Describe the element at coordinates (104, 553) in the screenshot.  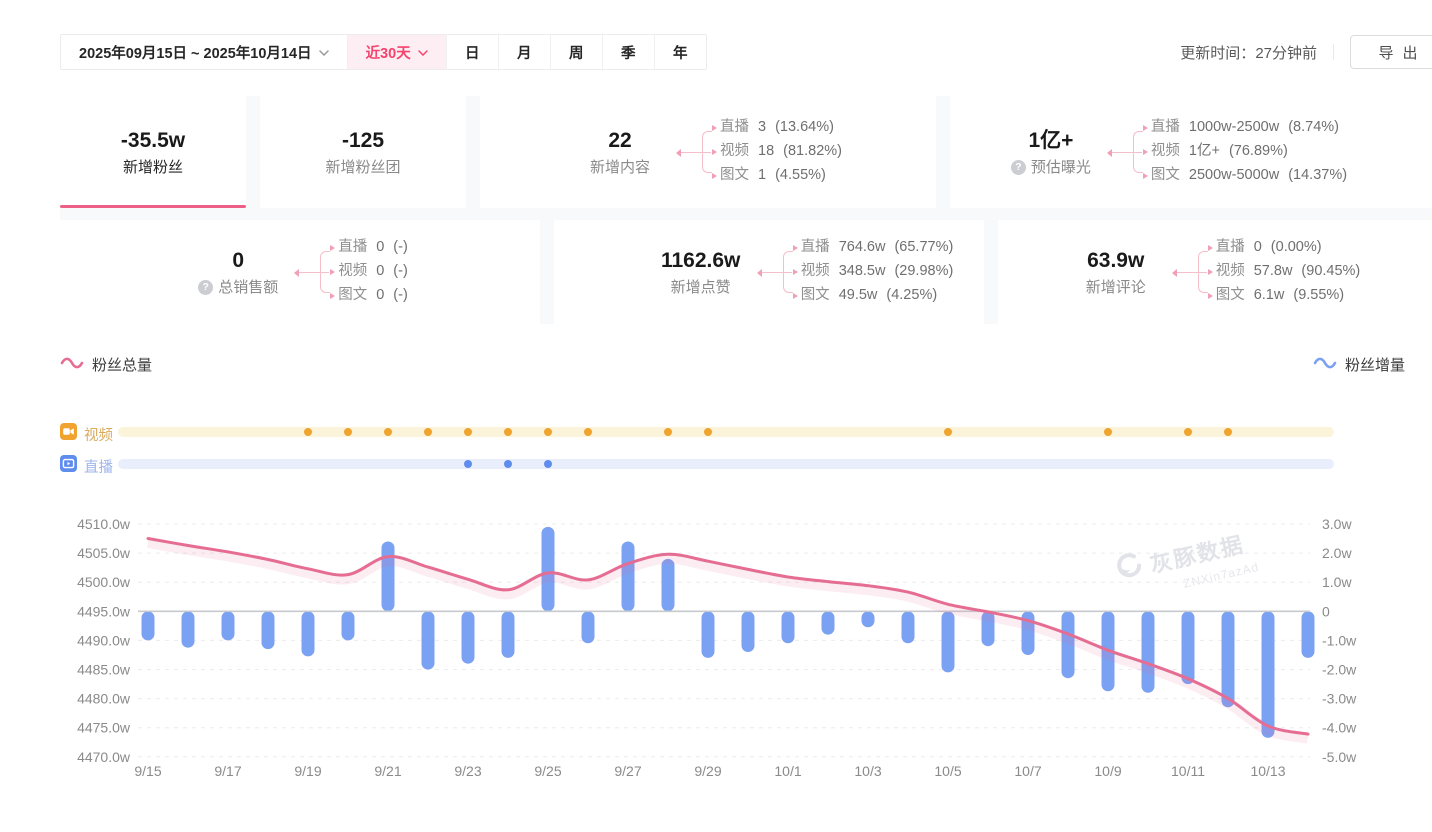
I see `left-axis-tick: 4505.0w` at that location.